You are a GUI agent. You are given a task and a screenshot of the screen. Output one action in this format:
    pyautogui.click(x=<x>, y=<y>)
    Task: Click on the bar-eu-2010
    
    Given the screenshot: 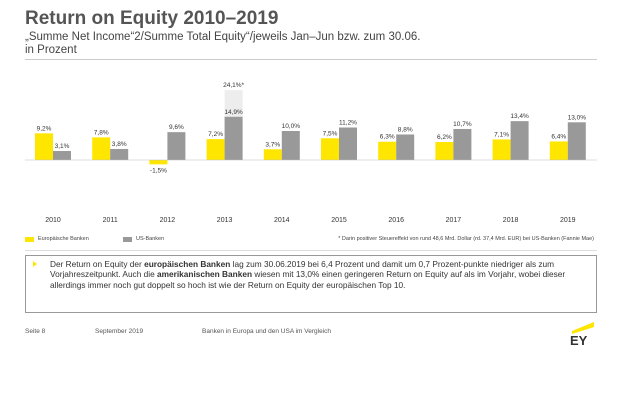 What is the action you would take?
    pyautogui.click(x=44, y=146)
    